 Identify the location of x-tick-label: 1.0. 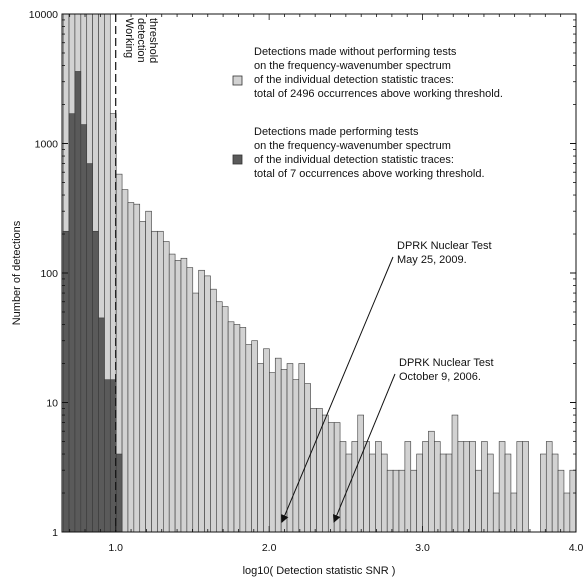
(115, 548).